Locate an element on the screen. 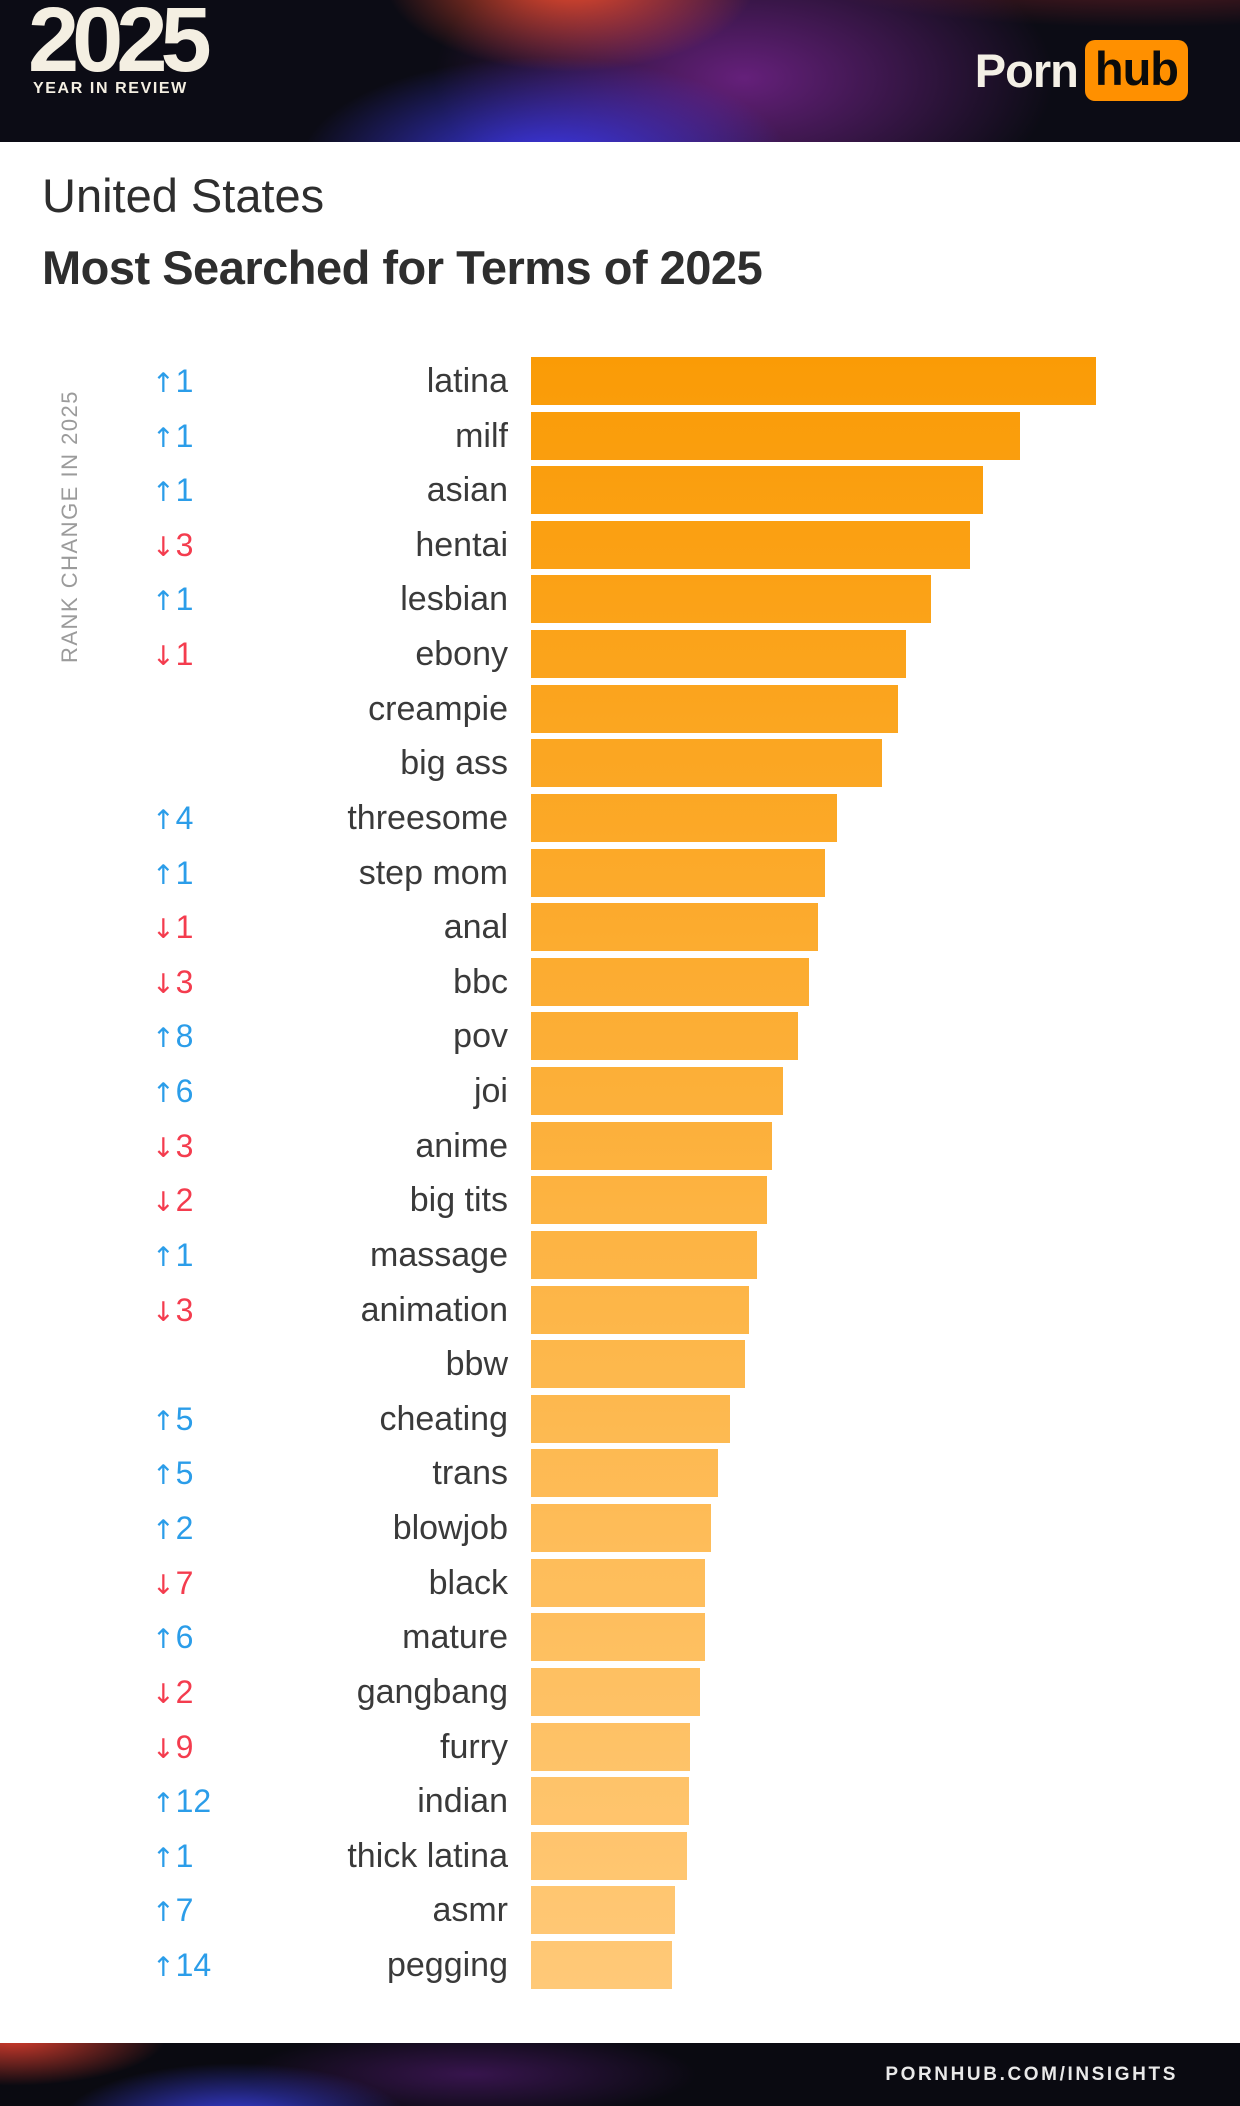 Image resolution: width=1240 pixels, height=2106 pixels. term-label: anal is located at coordinates (475, 927).